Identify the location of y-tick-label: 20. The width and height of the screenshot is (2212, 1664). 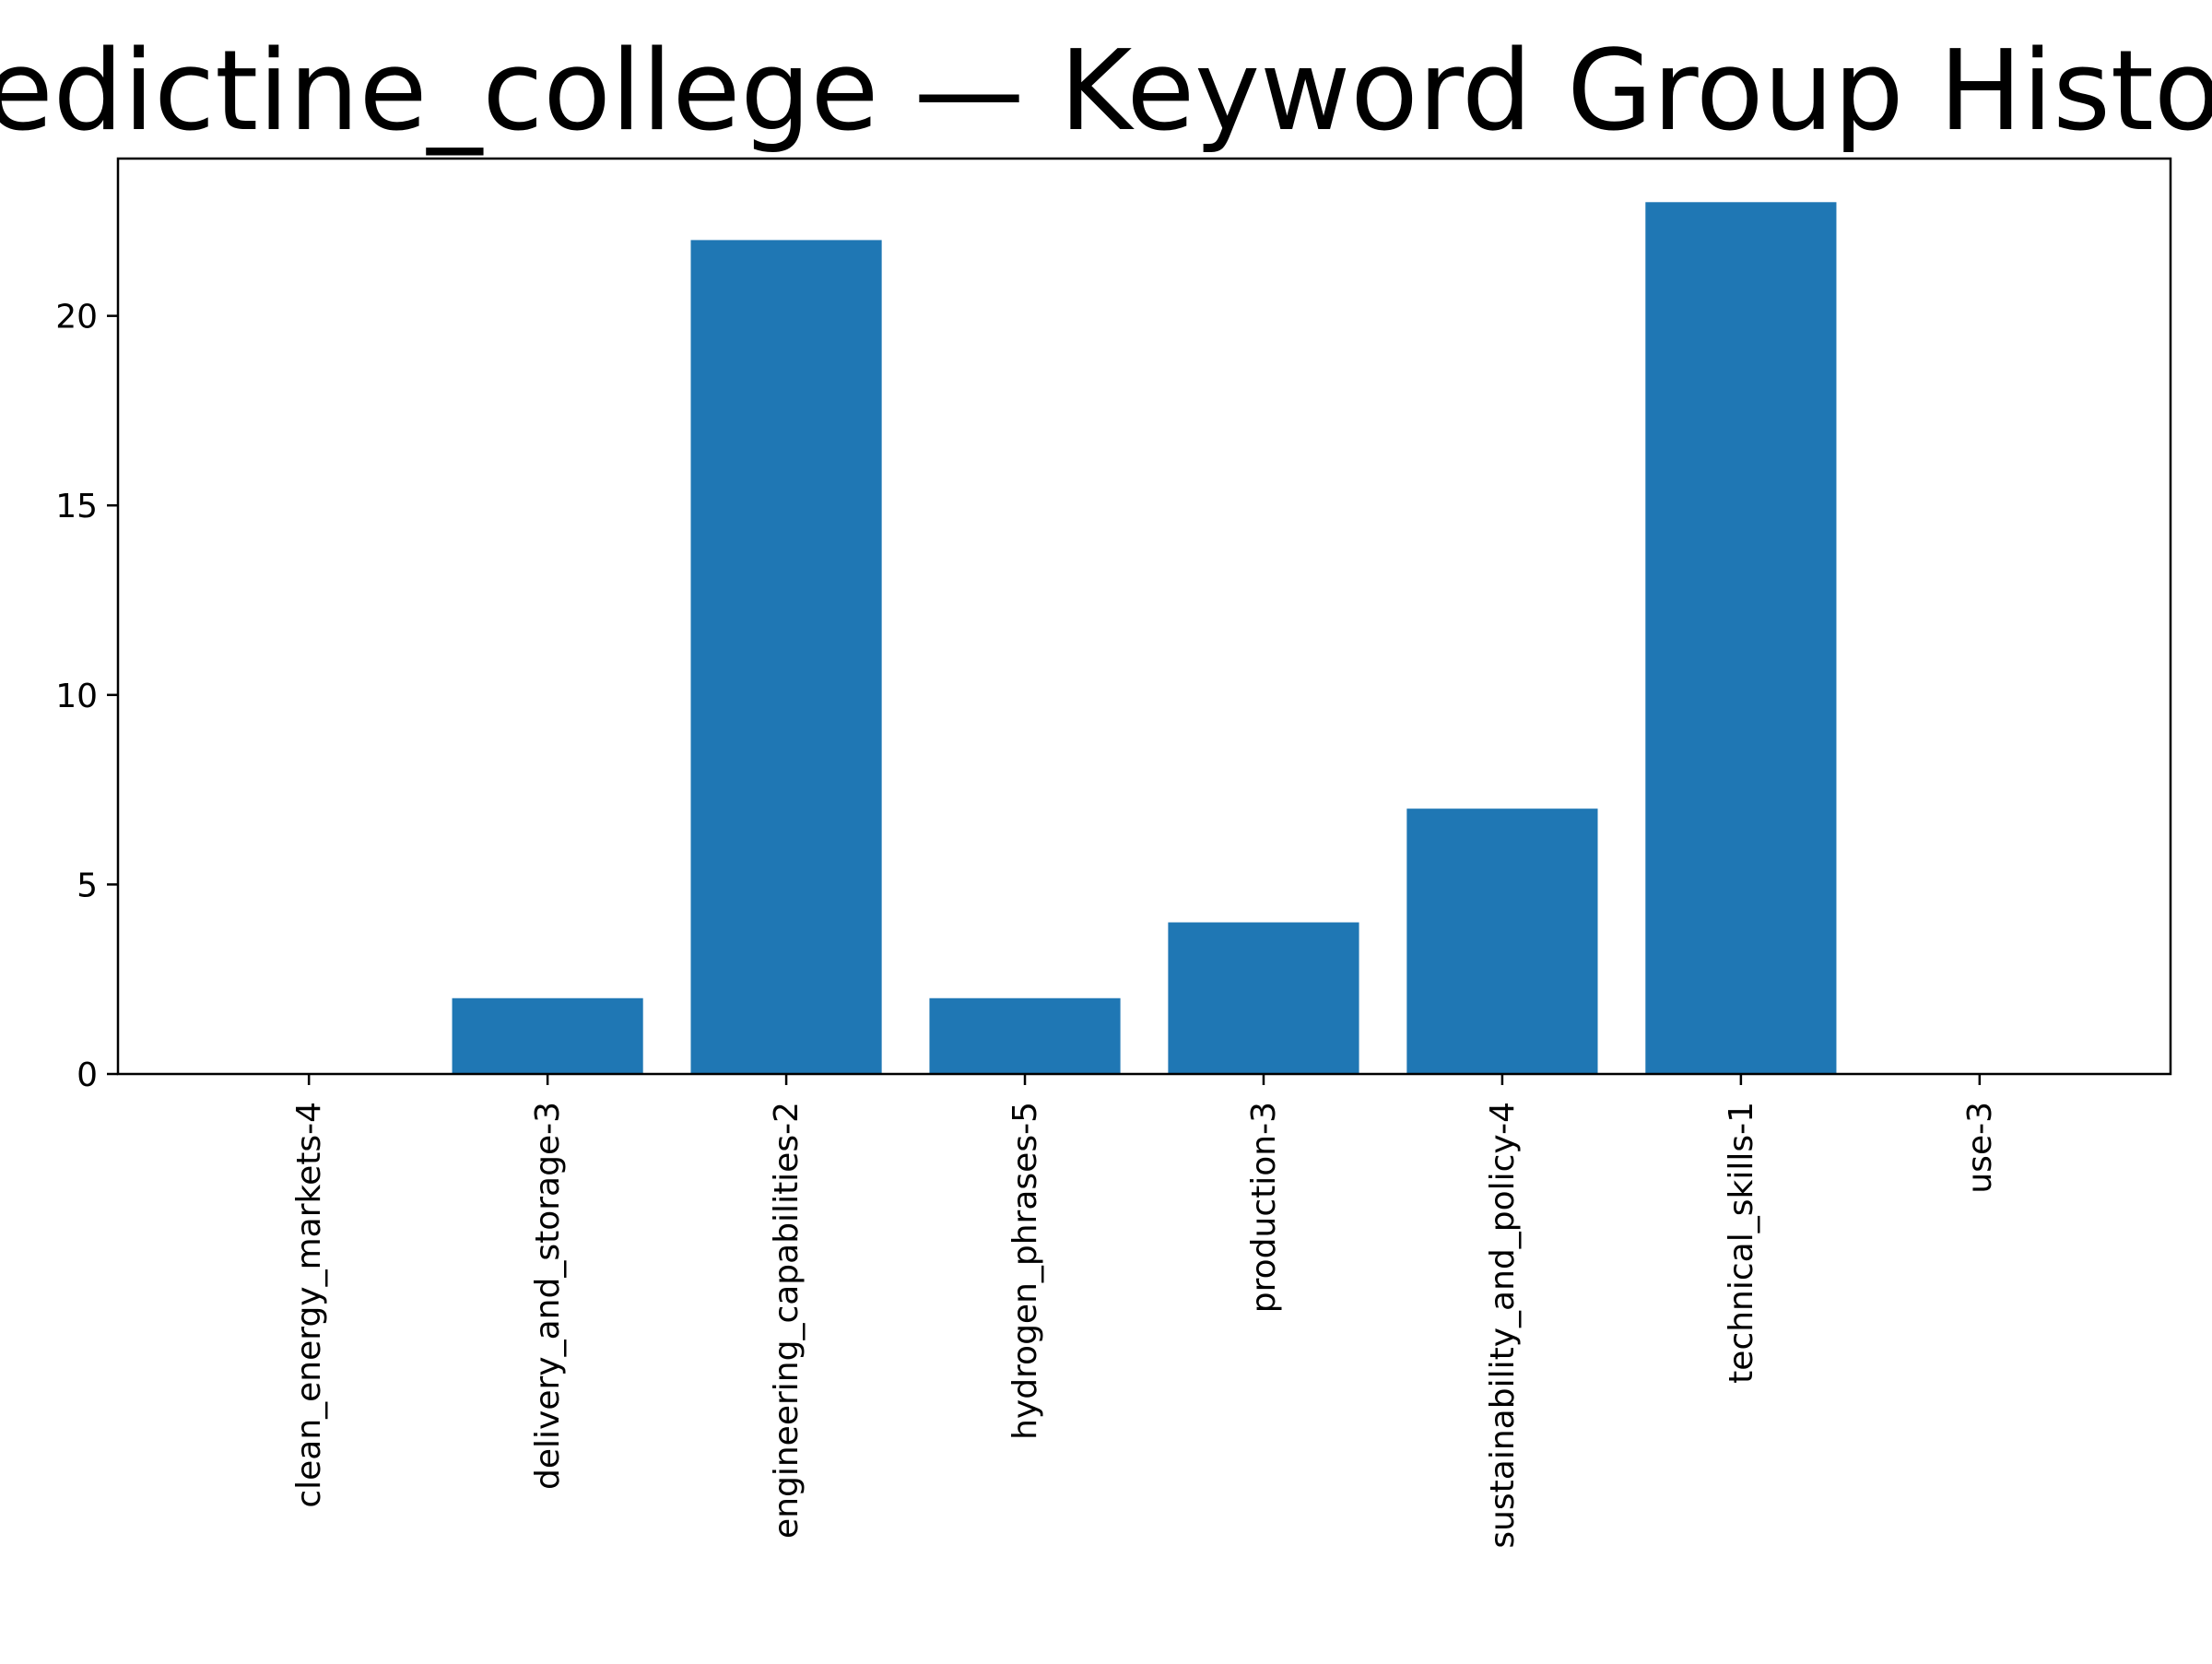
(76, 317).